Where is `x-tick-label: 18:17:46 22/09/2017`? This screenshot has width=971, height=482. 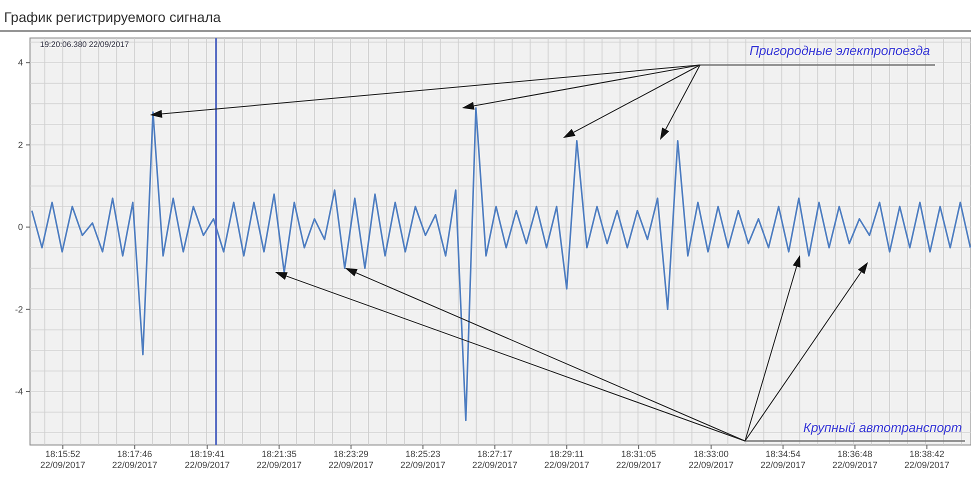 x-tick-label: 18:17:46 22/09/2017 is located at coordinates (134, 460).